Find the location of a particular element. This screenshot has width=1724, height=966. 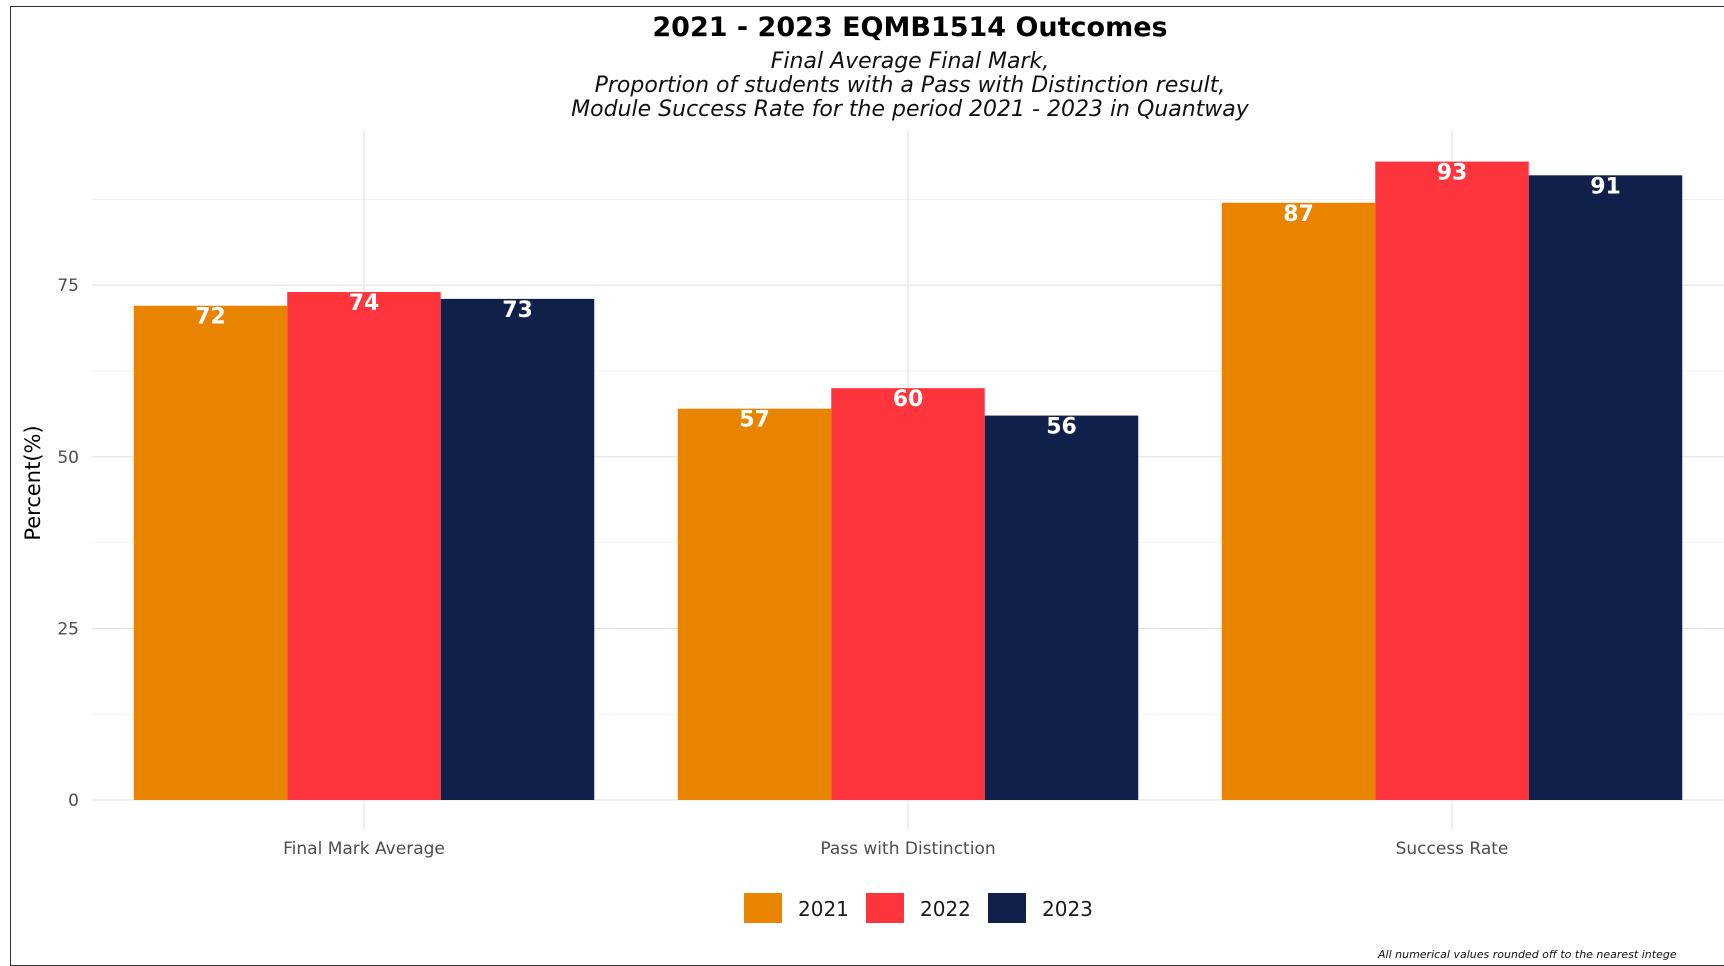

bar-value-label: 74 is located at coordinates (364, 303).